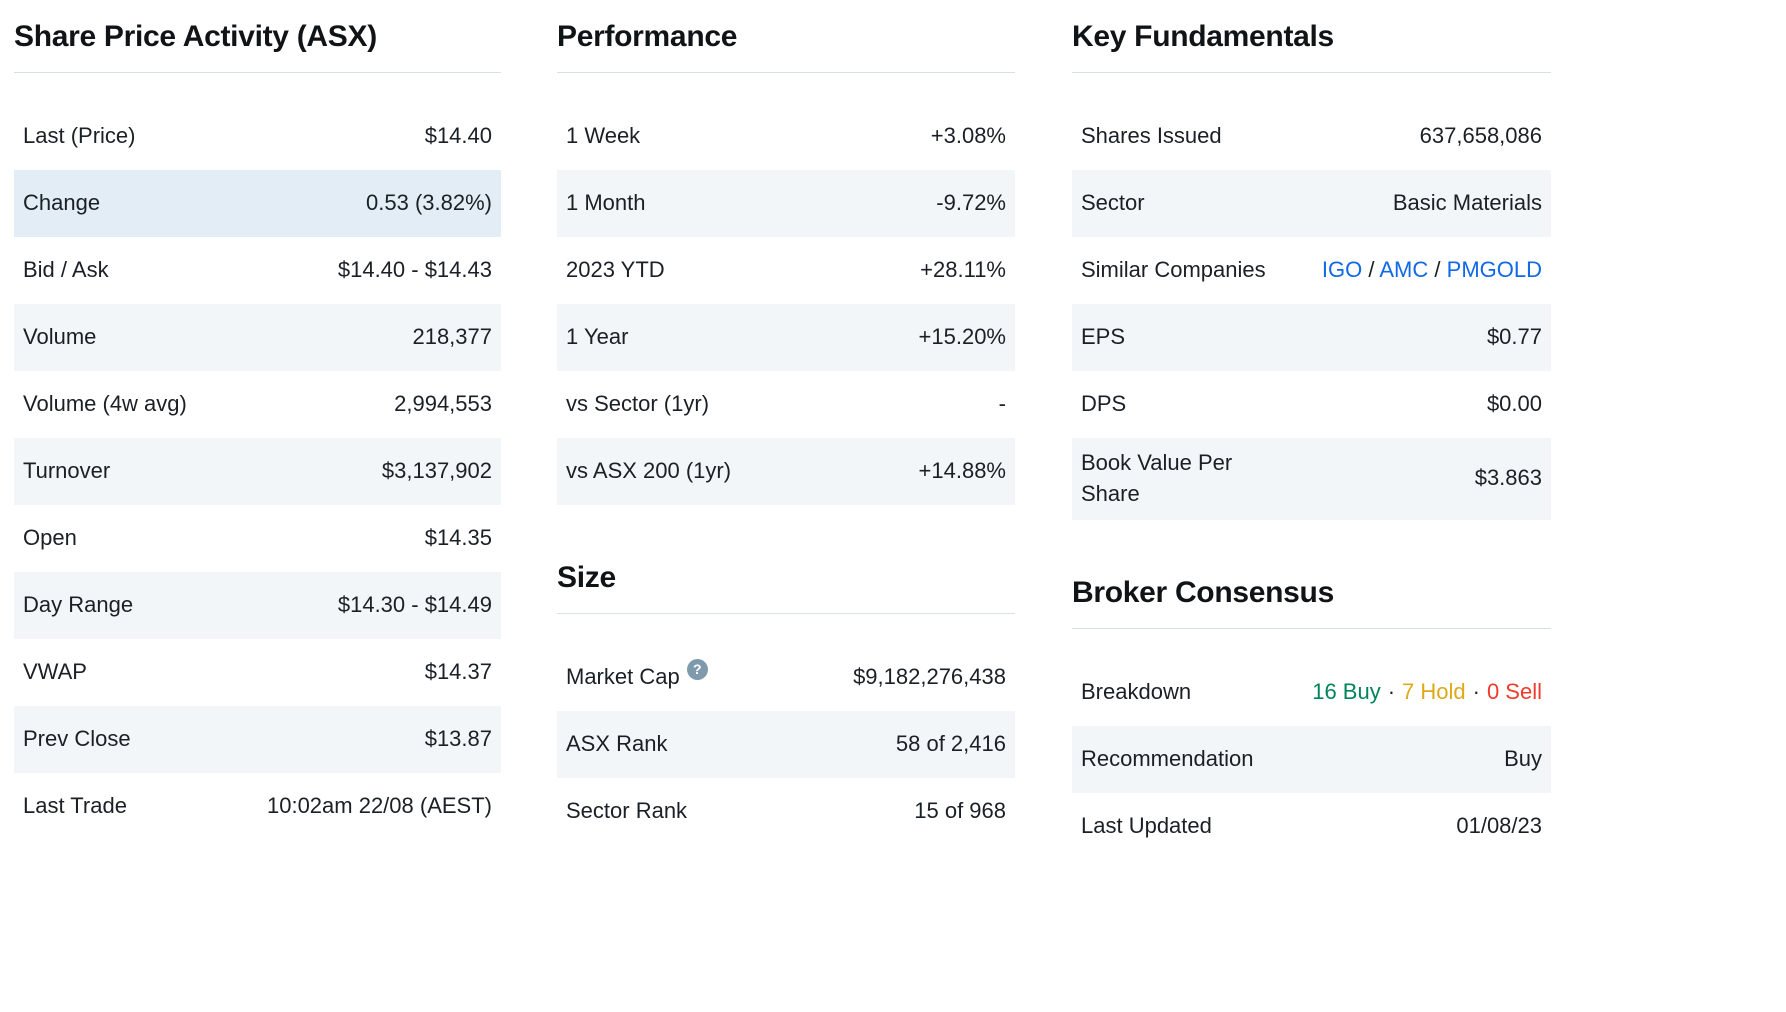 This screenshot has width=1786, height=1012. What do you see at coordinates (55, 672) in the screenshot?
I see `row-label: VWAP` at bounding box center [55, 672].